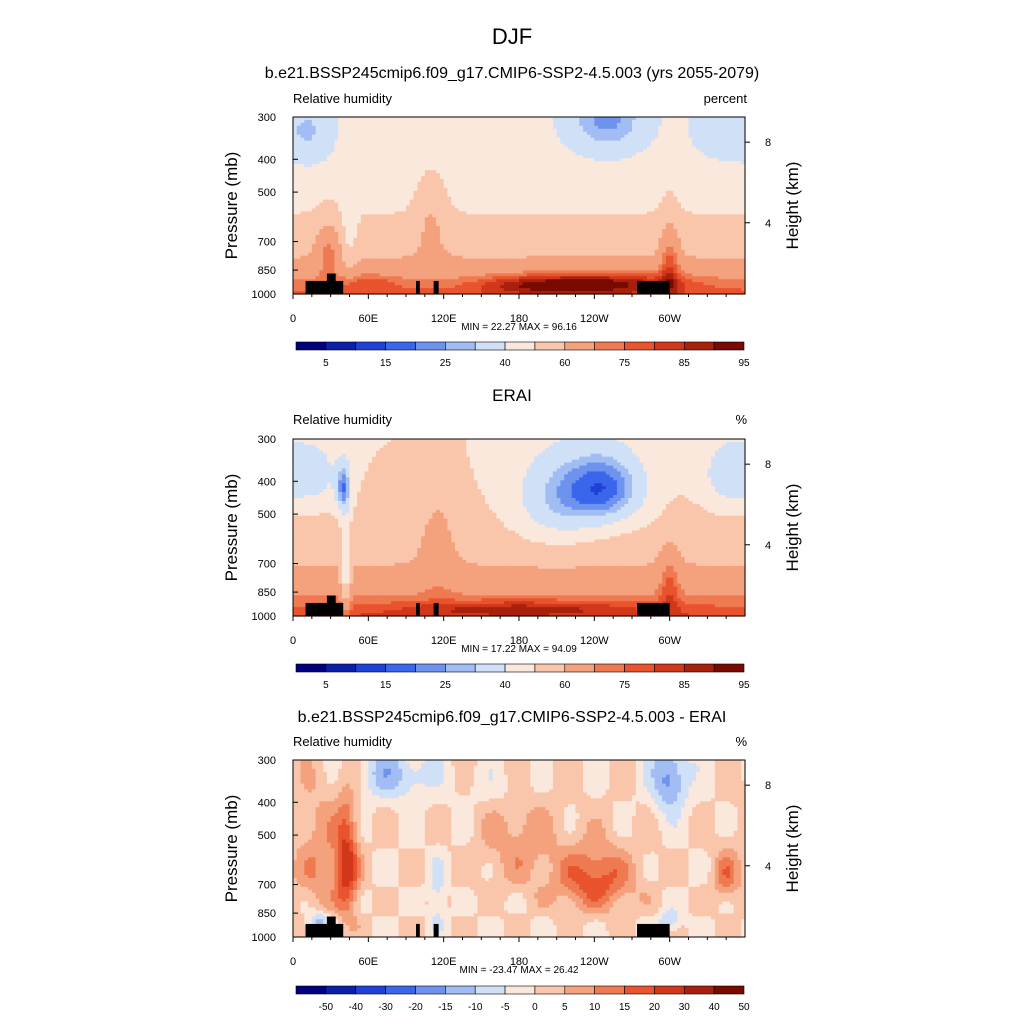  I want to click on colorbar-label: -30, so click(385, 1007).